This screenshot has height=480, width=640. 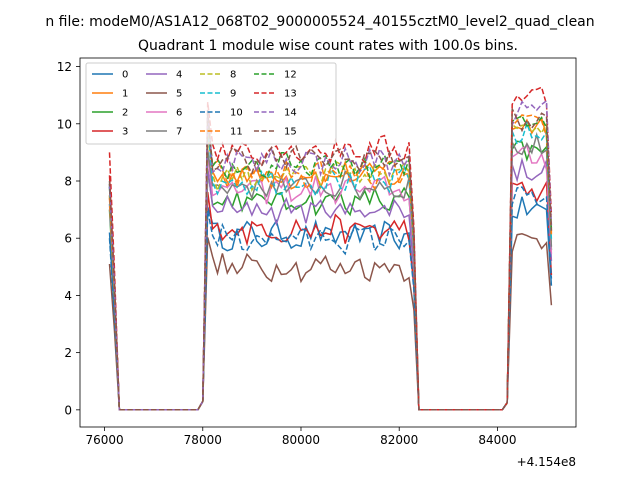 I want to click on x-tick-label: 82000, so click(x=399, y=440).